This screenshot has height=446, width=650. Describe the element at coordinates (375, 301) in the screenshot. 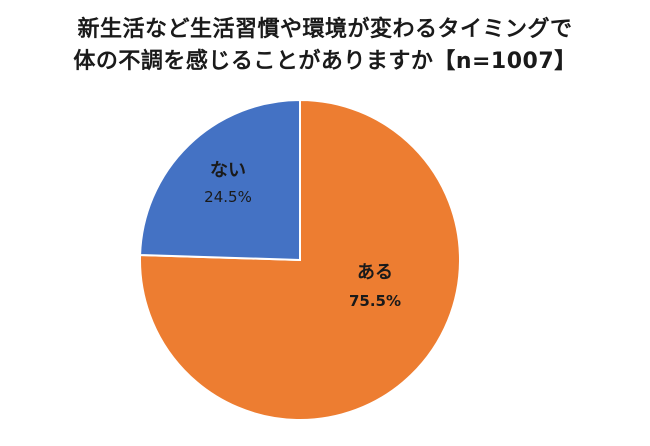

I see `slice-value-aru: 75.5%` at that location.